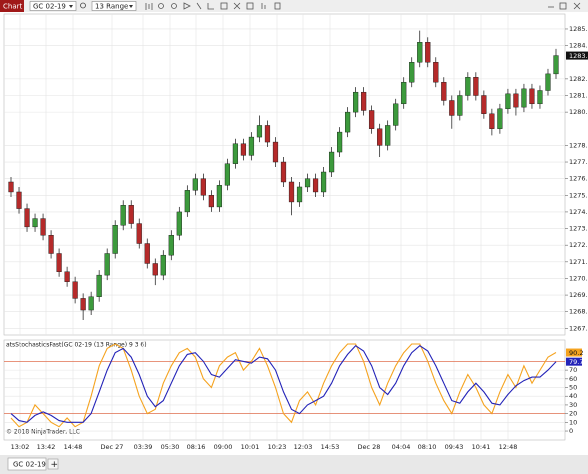 Image resolution: width=588 pixels, height=474 pixels. Describe the element at coordinates (578, 46) in the screenshot. I see `y-tick-label: 1284.0` at that location.